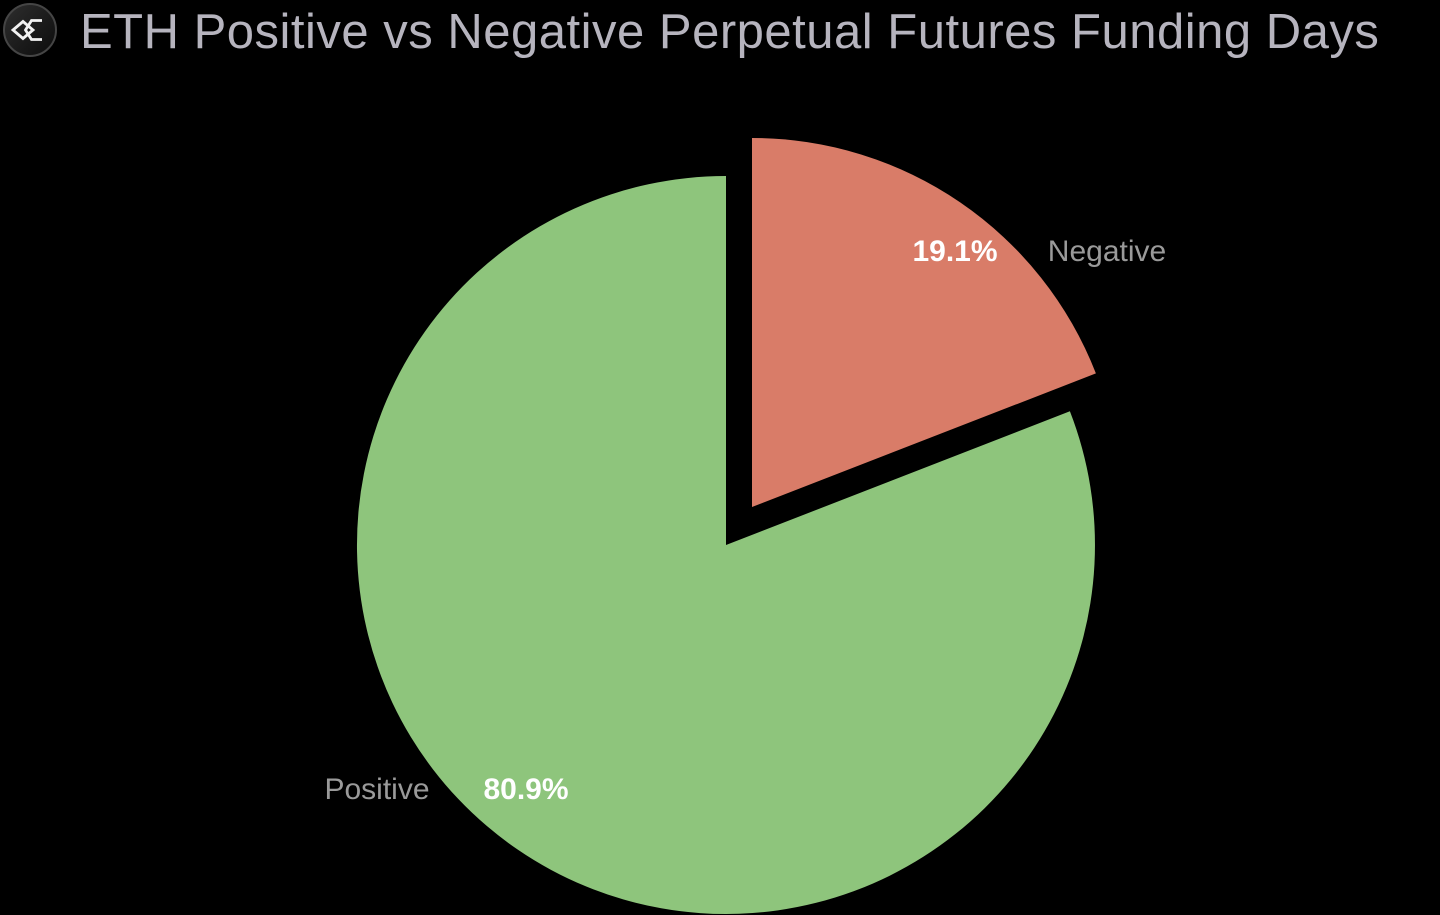 Image resolution: width=1440 pixels, height=915 pixels. I want to click on brand-logo, so click(30, 30).